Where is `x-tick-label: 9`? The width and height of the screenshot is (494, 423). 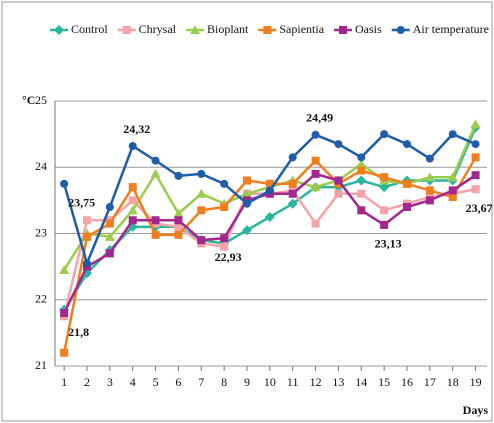
x-tick-label: 9 is located at coordinates (247, 382).